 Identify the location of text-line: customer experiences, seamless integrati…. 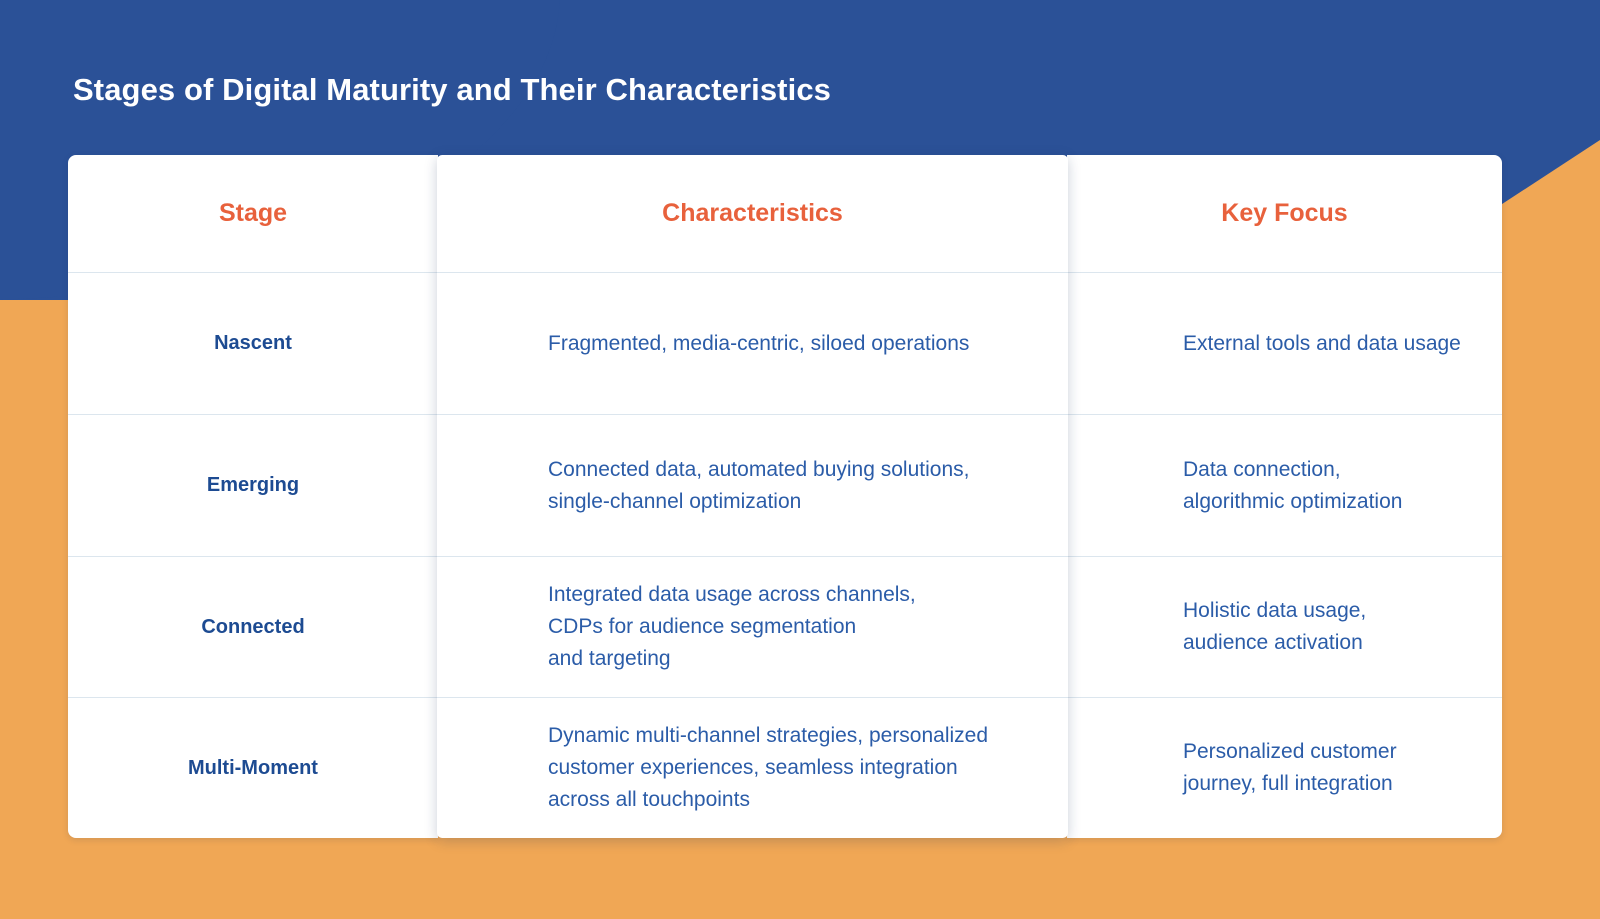
(753, 767).